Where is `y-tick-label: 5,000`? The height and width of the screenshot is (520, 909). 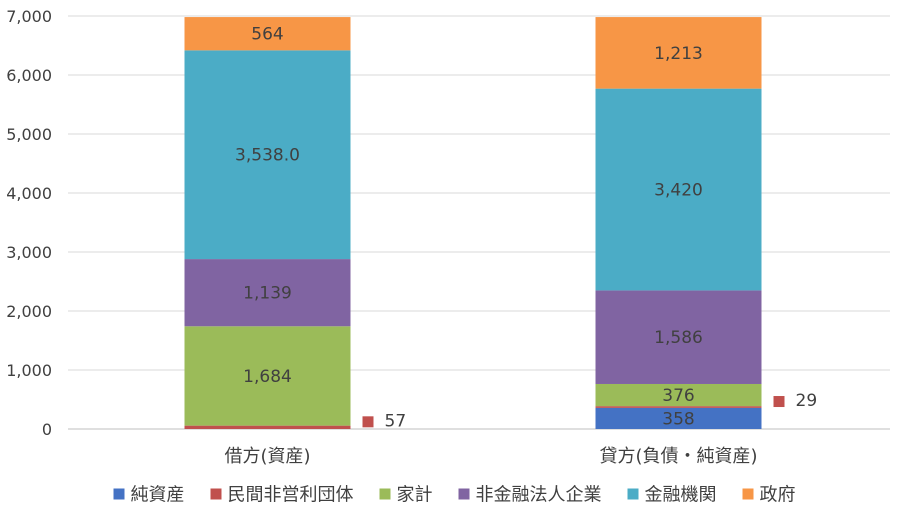 y-tick-label: 5,000 is located at coordinates (29, 134).